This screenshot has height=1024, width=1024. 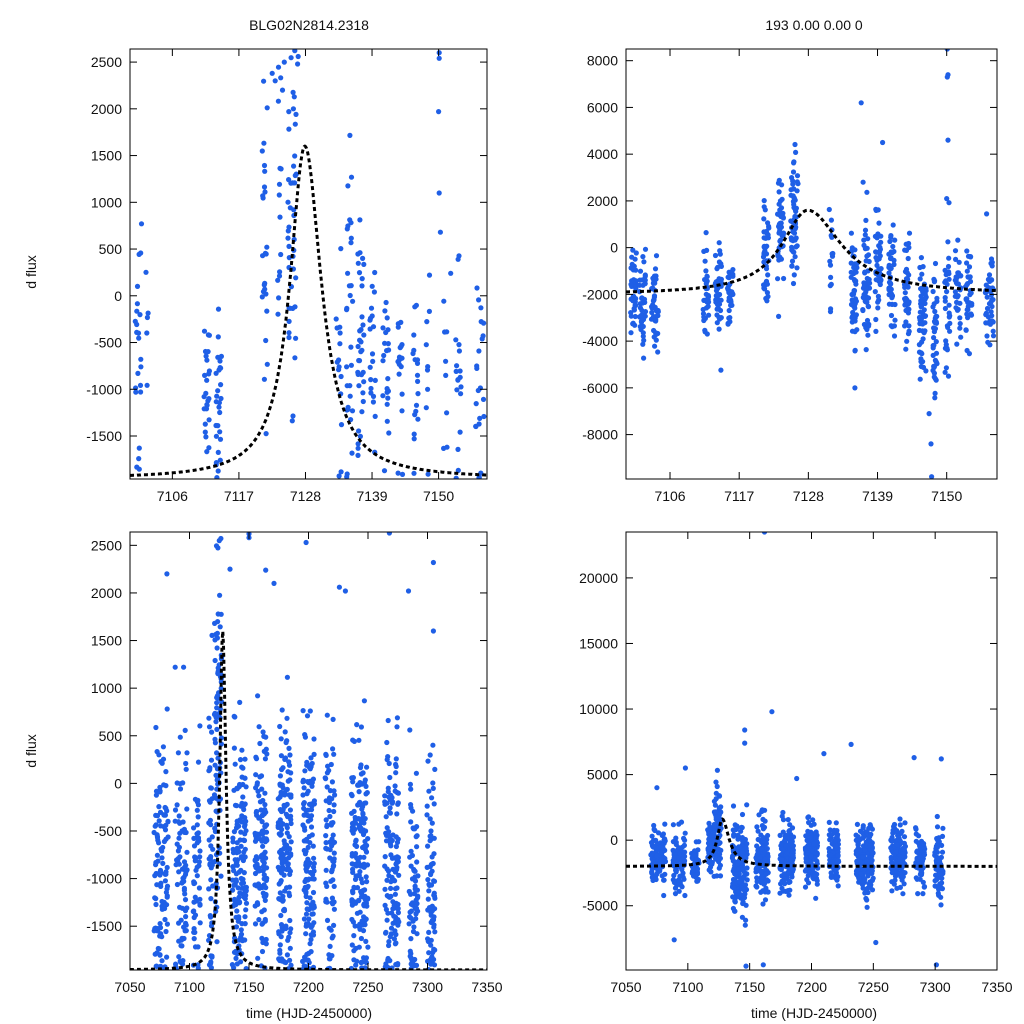 What do you see at coordinates (598, 578) in the screenshot?
I see `y-tick-label: 20000` at bounding box center [598, 578].